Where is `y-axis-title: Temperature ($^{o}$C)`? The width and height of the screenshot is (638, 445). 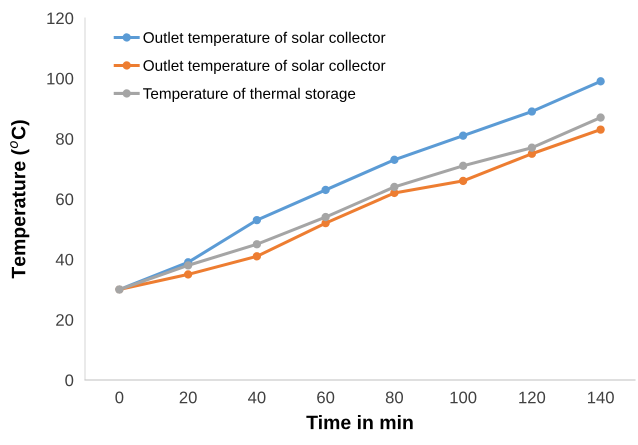
y-axis-title: Temperature ($^{o}$C) is located at coordinates (20, 199).